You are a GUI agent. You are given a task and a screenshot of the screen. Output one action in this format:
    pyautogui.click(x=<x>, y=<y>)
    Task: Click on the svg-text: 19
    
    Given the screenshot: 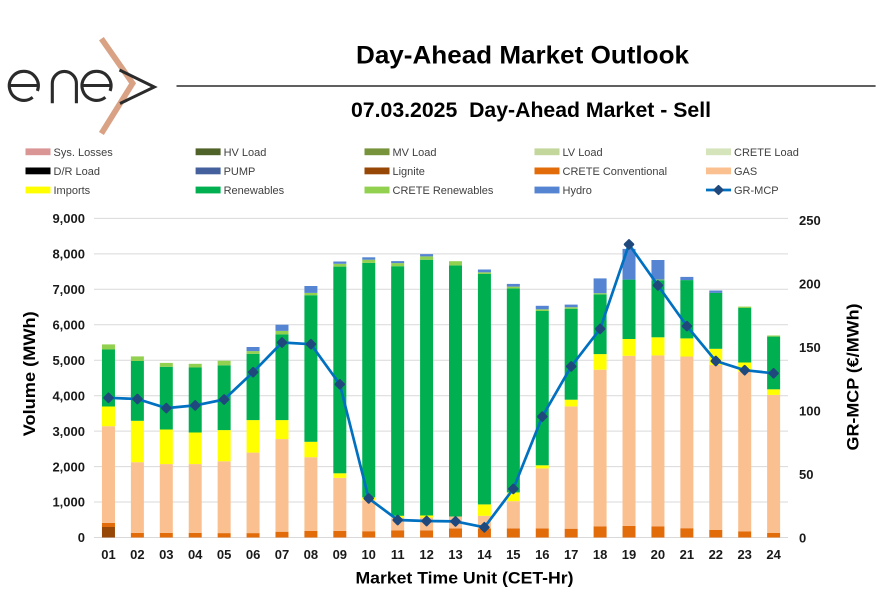 What is the action you would take?
    pyautogui.click(x=629, y=554)
    